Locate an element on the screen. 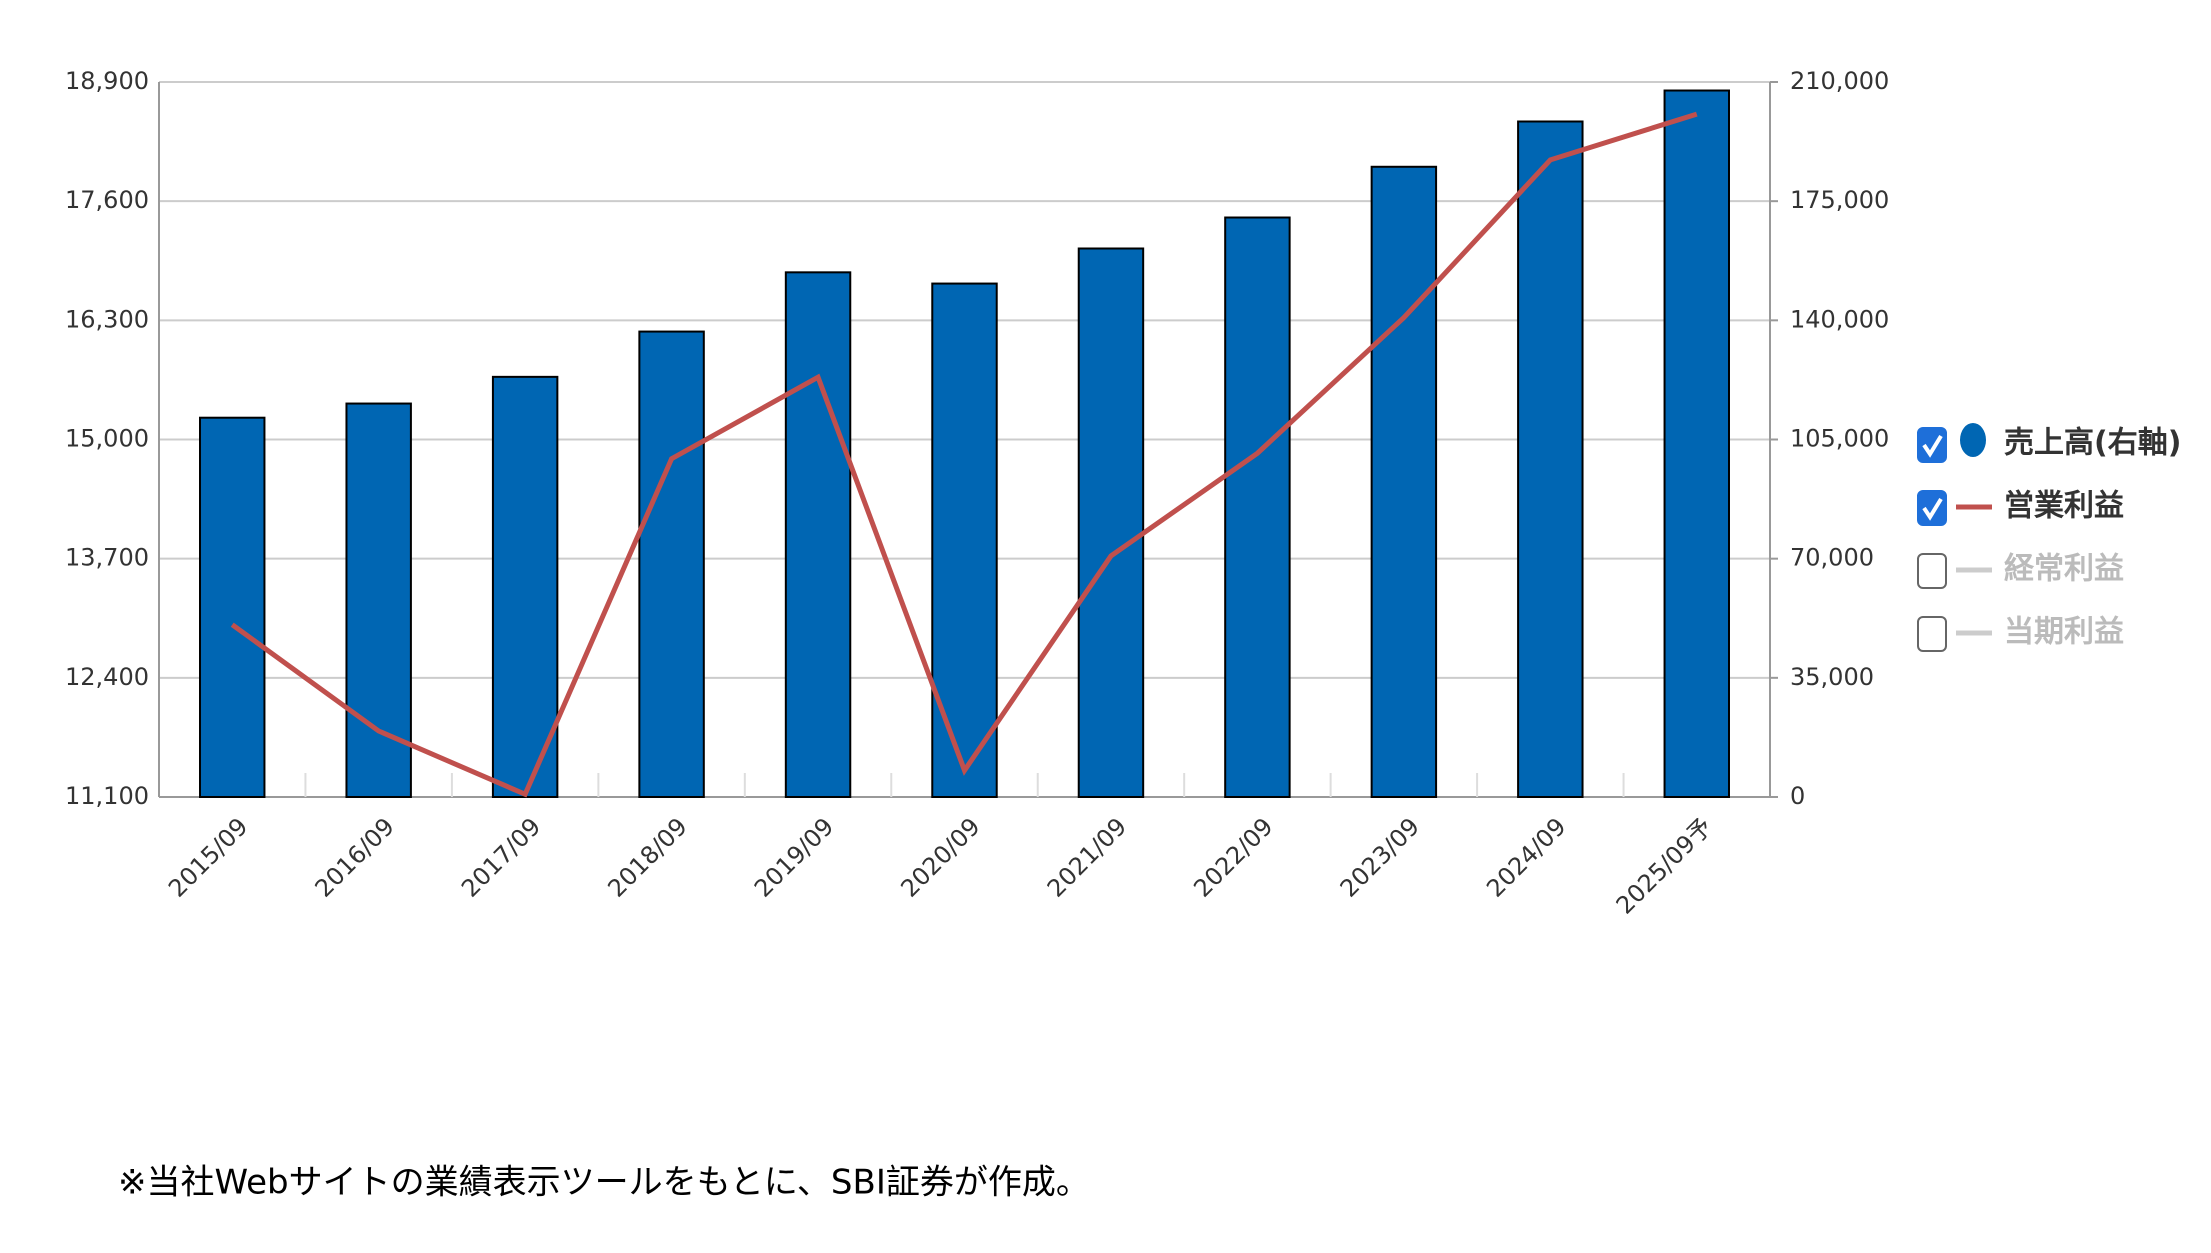  y2-tick-label: 0 is located at coordinates (1797, 796).